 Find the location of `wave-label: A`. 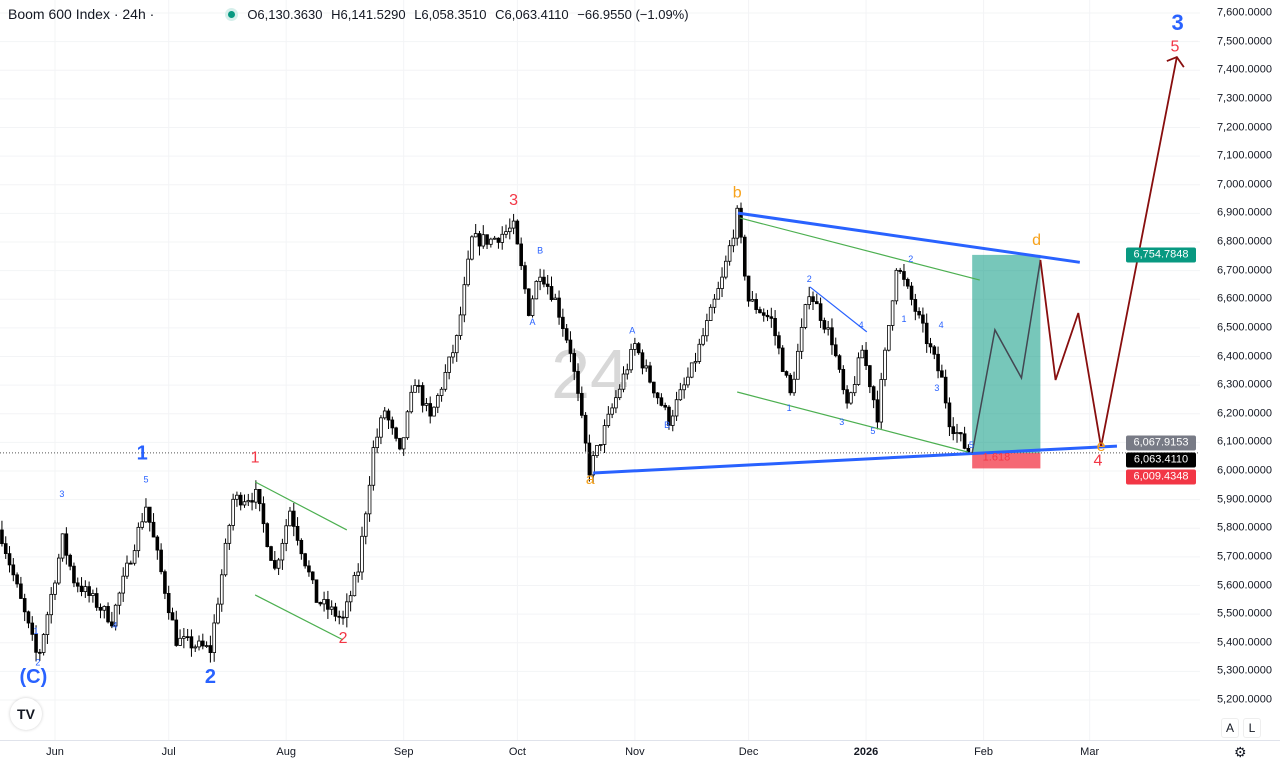

wave-label: A is located at coordinates (632, 331).